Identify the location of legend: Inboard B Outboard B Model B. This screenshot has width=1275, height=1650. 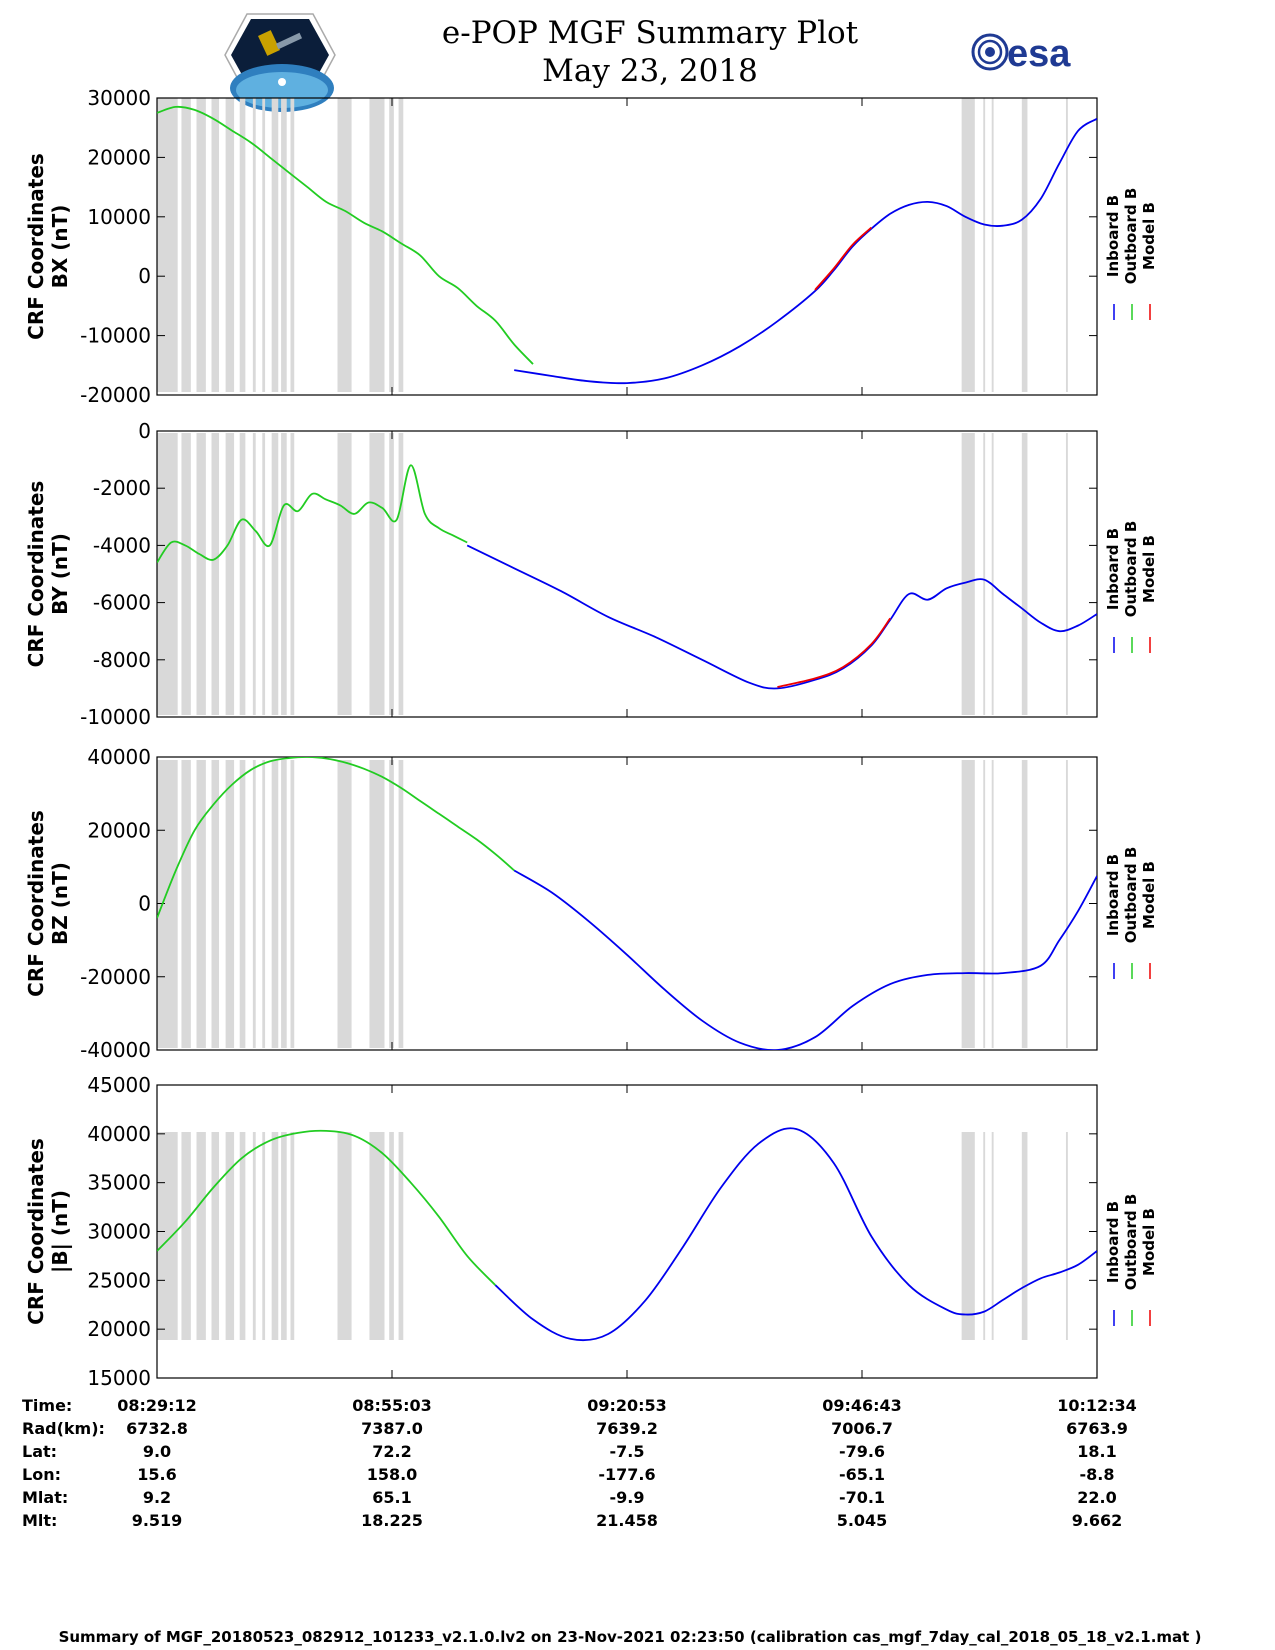
(1131, 913).